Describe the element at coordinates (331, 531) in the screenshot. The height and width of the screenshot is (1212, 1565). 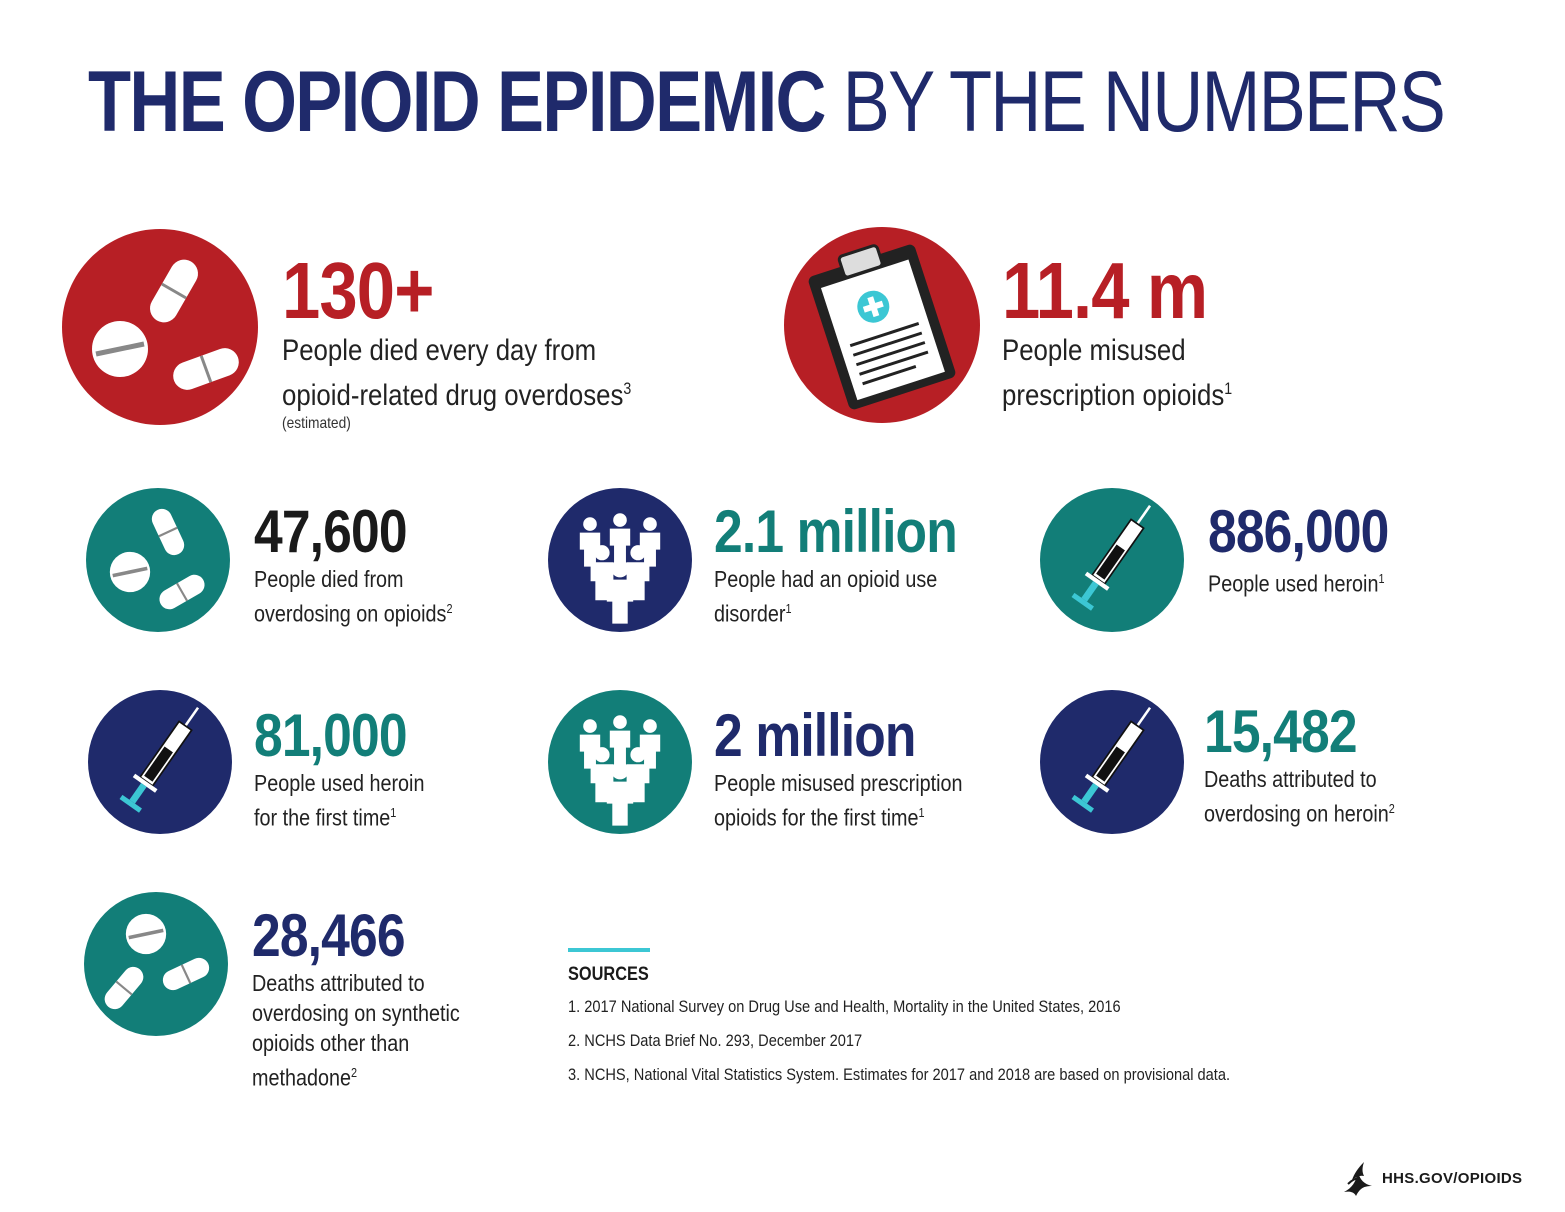
I see `stat-number: 47,600` at that location.